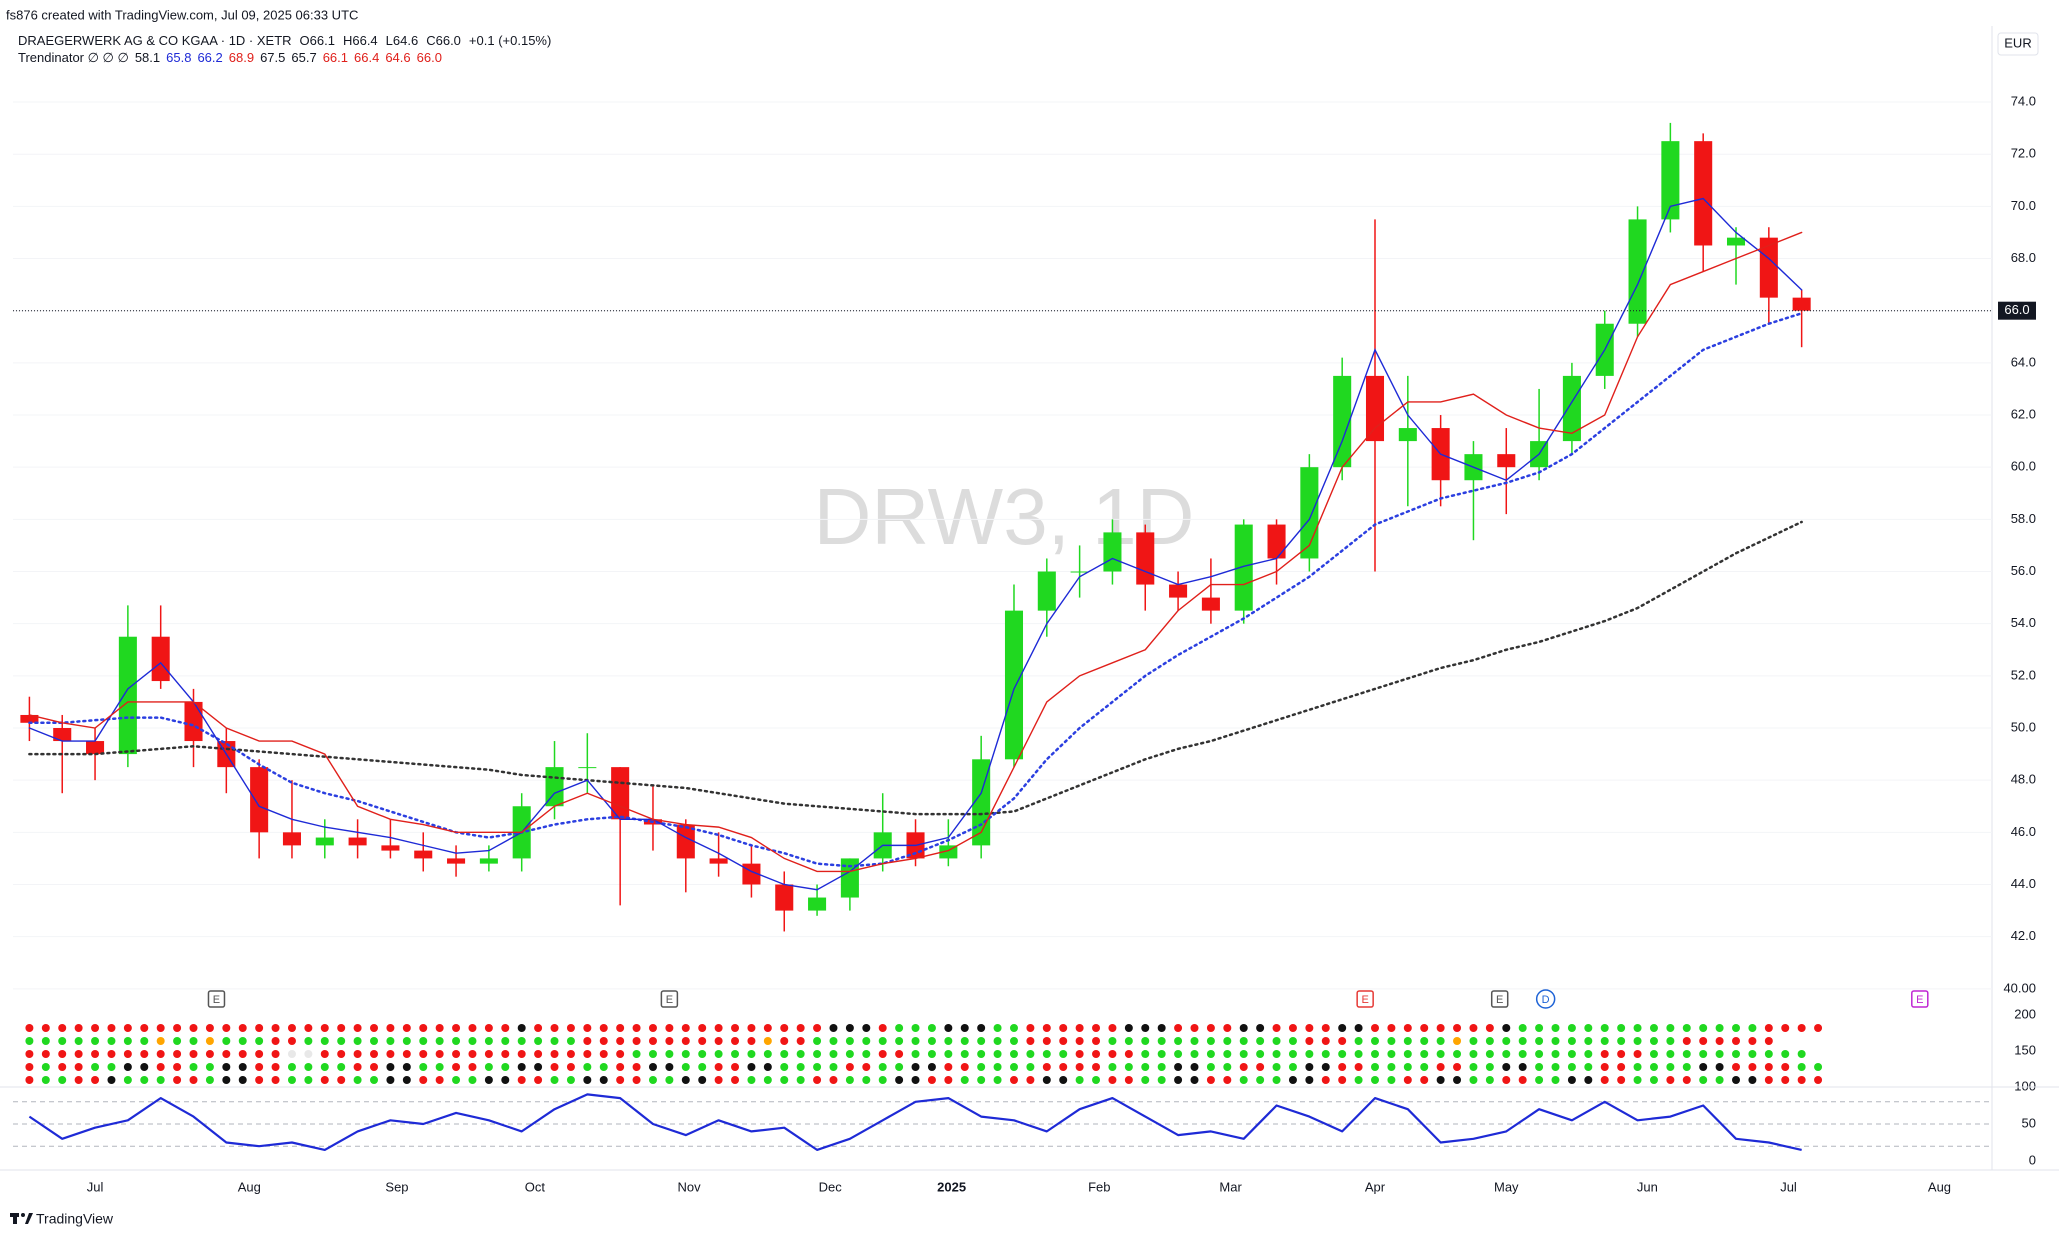 The image size is (2059, 1237). I want to click on event-label: E, so click(669, 1000).